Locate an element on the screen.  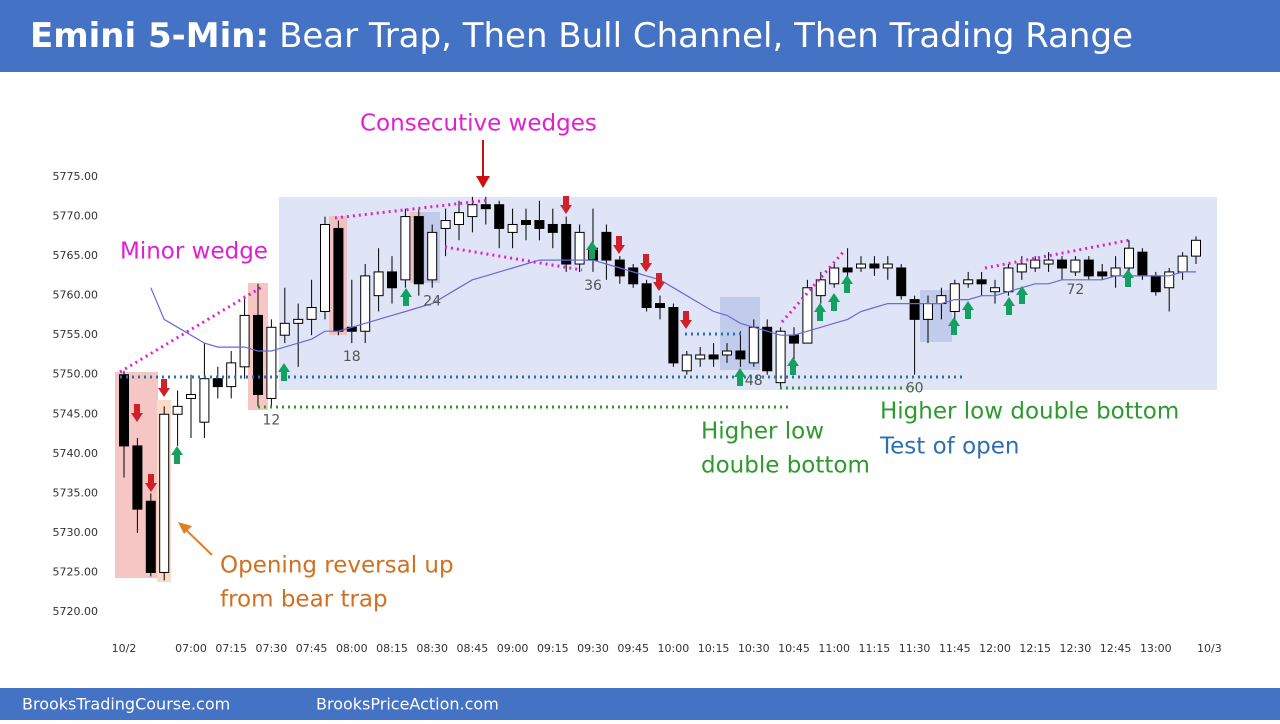
x-tick-label: 10/3 is located at coordinates (1209, 648).